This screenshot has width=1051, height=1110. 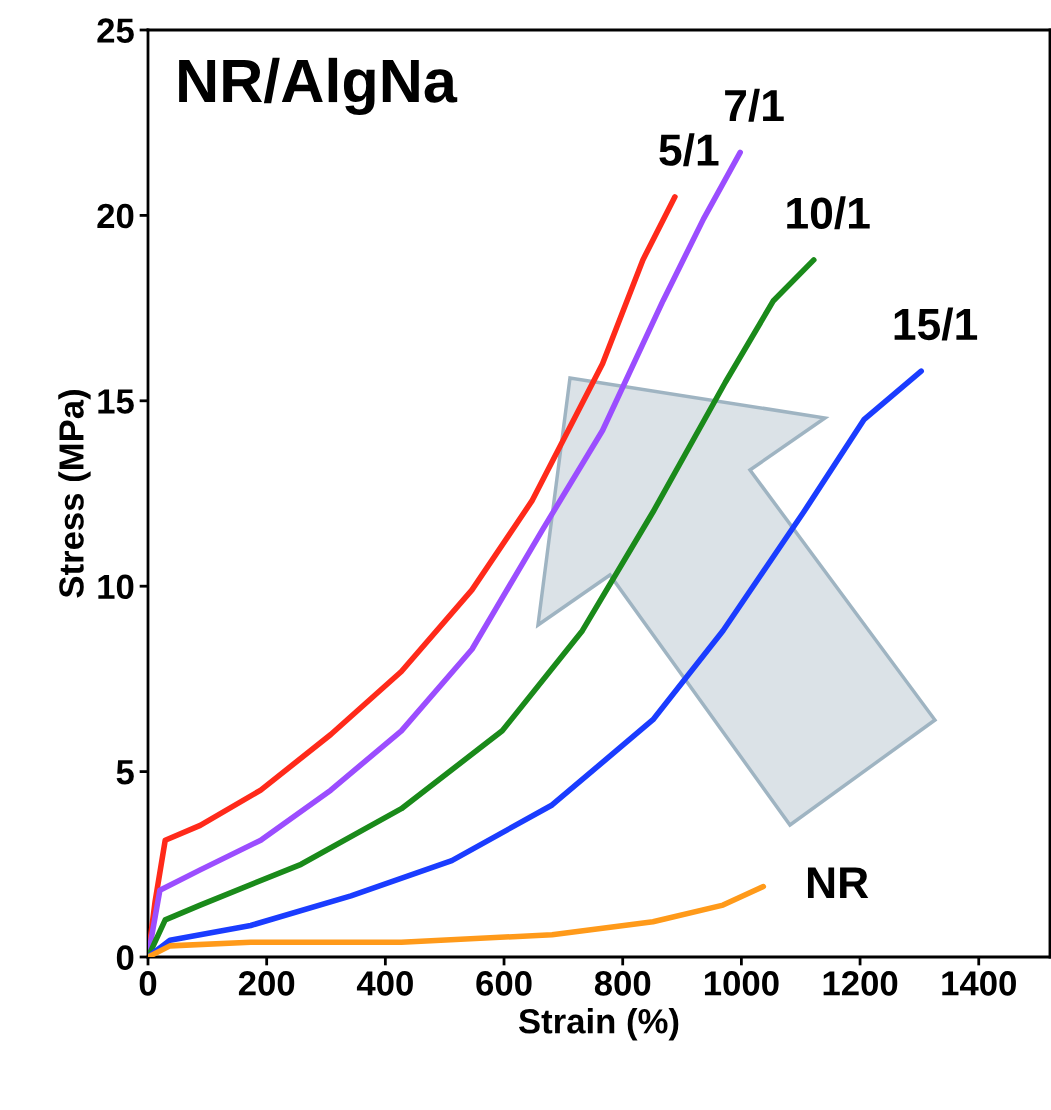 I want to click on x-tick-label: 200, so click(x=266, y=983).